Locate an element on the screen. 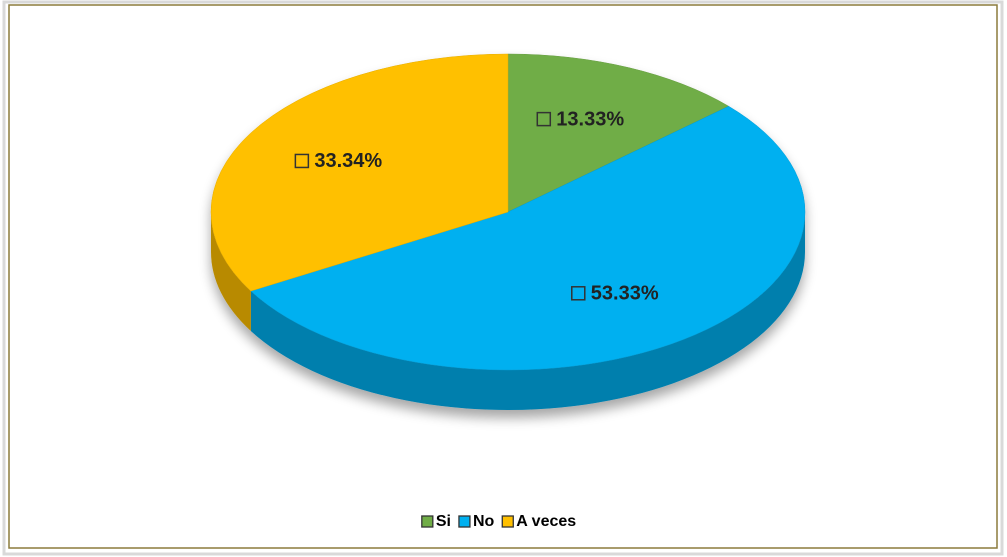 The height and width of the screenshot is (557, 1007). legend: Si No A veces is located at coordinates (498, 521).